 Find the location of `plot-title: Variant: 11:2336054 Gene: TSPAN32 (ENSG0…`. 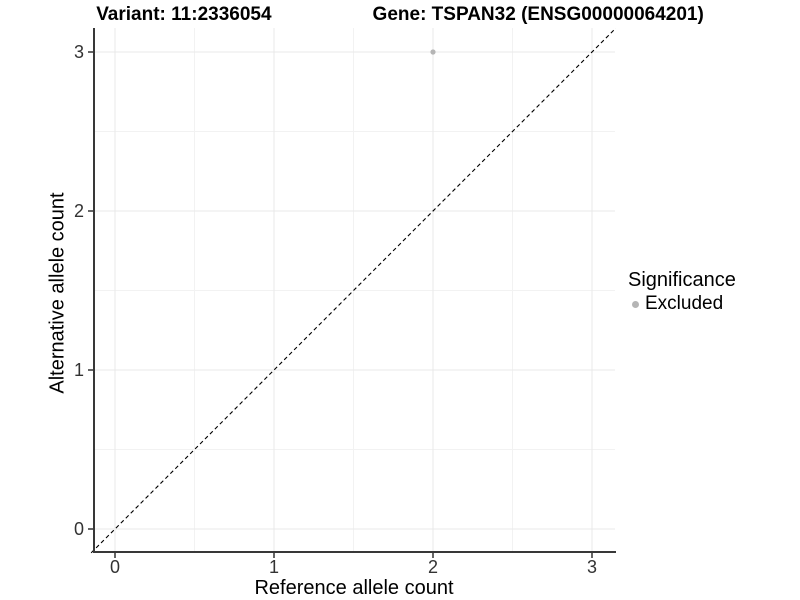

plot-title: Variant: 11:2336054 Gene: TSPAN32 (ENSG0… is located at coordinates (400, 16).